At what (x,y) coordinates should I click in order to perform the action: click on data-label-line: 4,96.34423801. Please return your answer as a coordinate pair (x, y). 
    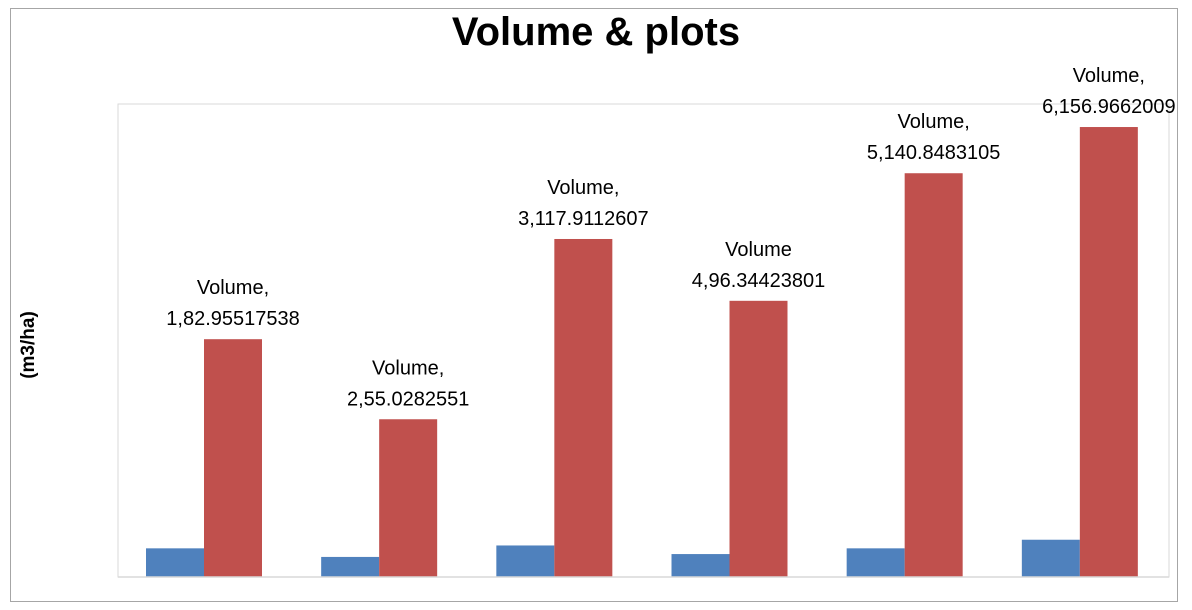
    Looking at the image, I should click on (758, 281).